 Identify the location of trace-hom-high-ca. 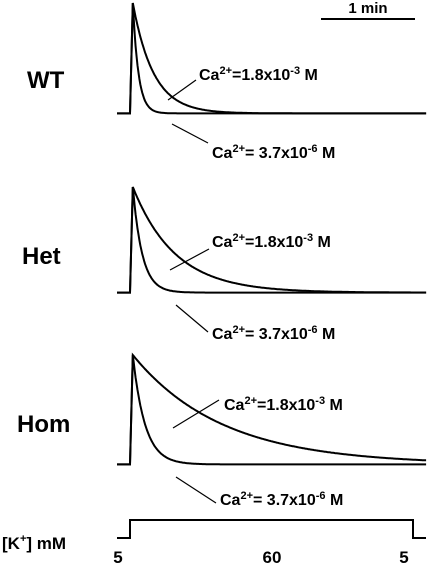
(272, 409).